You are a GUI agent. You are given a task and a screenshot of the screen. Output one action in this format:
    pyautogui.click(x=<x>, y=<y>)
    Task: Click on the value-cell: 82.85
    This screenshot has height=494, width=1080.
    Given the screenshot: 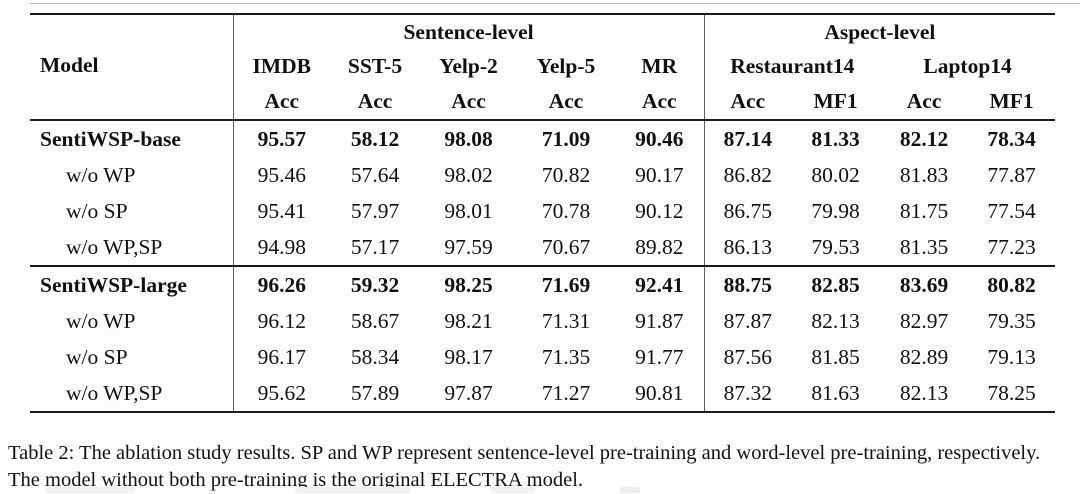 What is the action you would take?
    pyautogui.click(x=835, y=284)
    